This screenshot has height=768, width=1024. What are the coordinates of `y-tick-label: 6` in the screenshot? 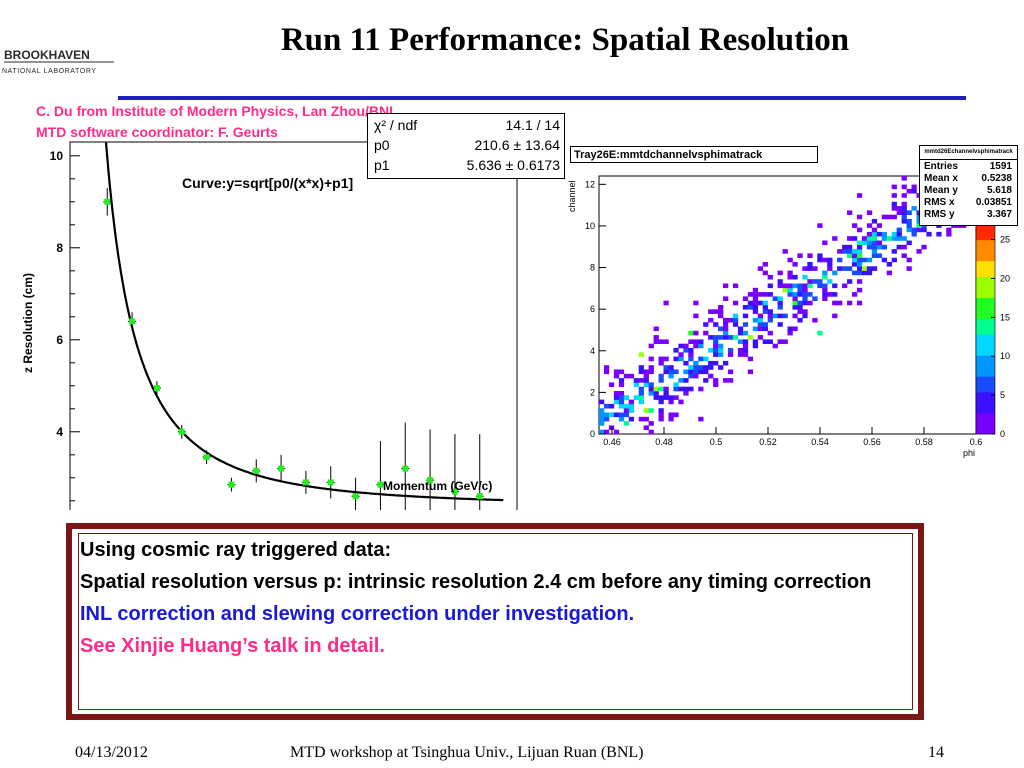 It's located at (59, 340).